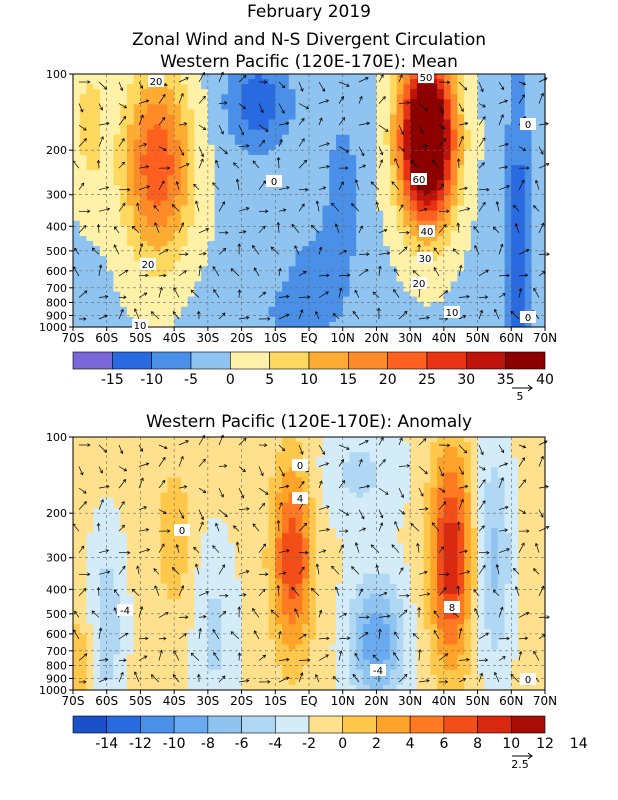  What do you see at coordinates (210, 360) in the screenshot?
I see `mean-colorbar-box` at bounding box center [210, 360].